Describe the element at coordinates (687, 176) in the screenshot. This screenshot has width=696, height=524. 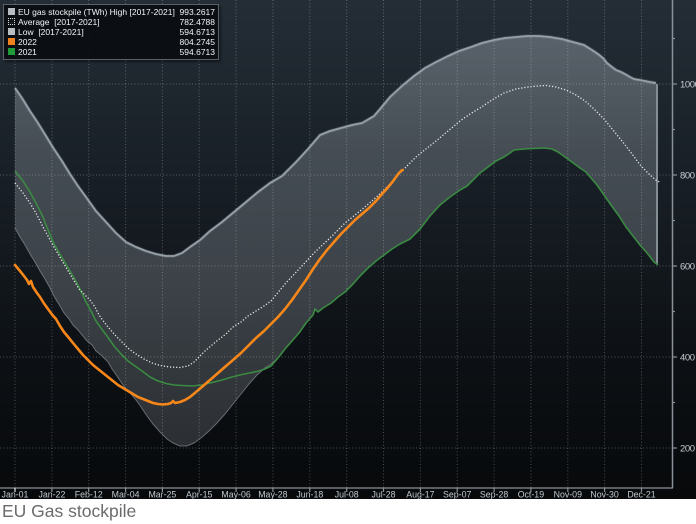
I see `svg-text: 800` at that location.